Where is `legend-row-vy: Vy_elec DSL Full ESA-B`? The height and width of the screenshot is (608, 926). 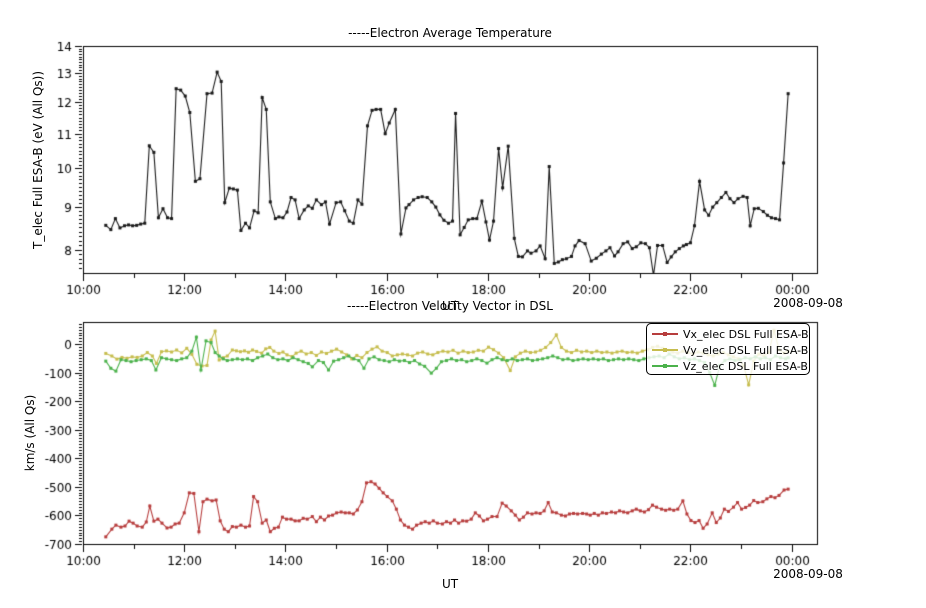 legend-row-vy: Vy_elec DSL Full ESA-B is located at coordinates (730, 350).